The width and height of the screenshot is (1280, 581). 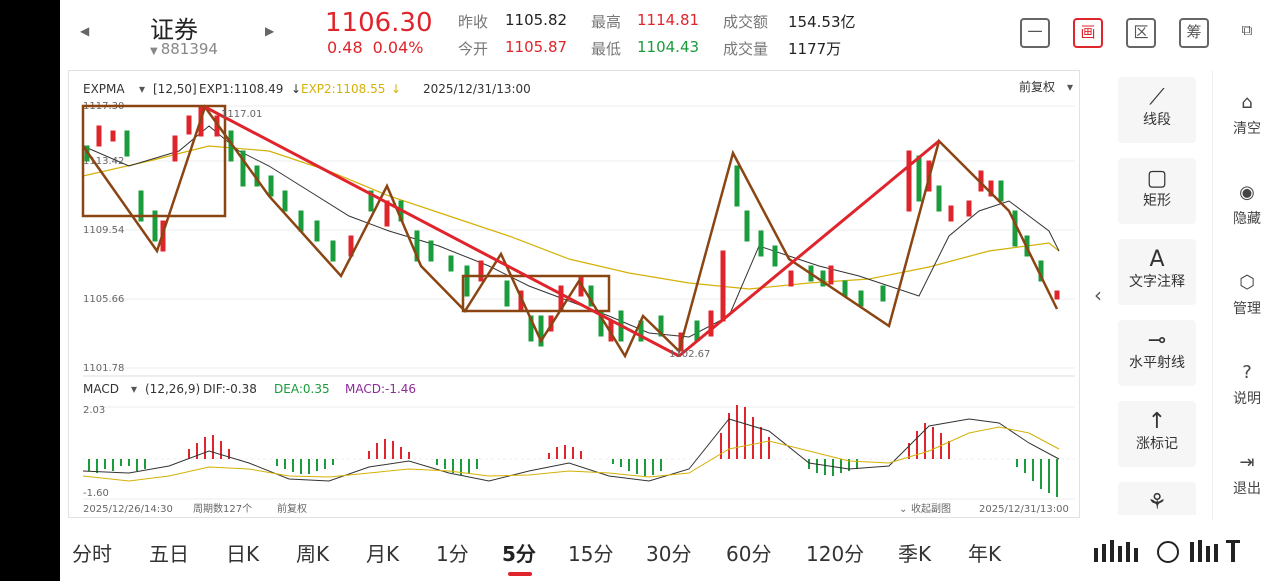 What do you see at coordinates (1157, 97) in the screenshot?
I see `line-segment-icon: ⟋` at bounding box center [1157, 97].